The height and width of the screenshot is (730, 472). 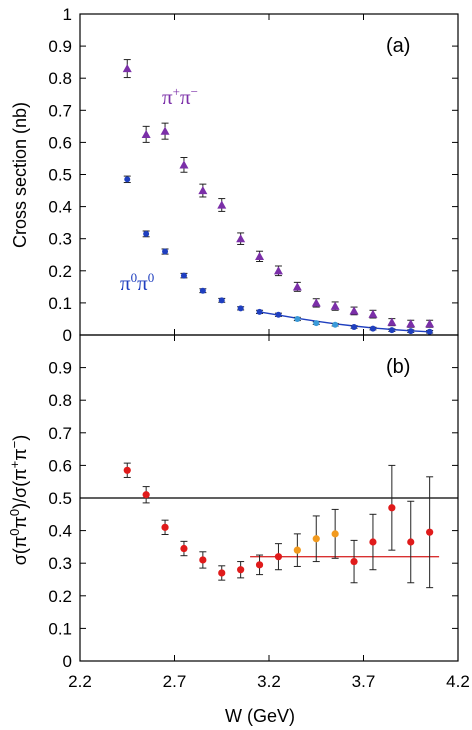 What do you see at coordinates (60, 531) in the screenshot?
I see `panel-b-ytick-label: 0.4` at bounding box center [60, 531].